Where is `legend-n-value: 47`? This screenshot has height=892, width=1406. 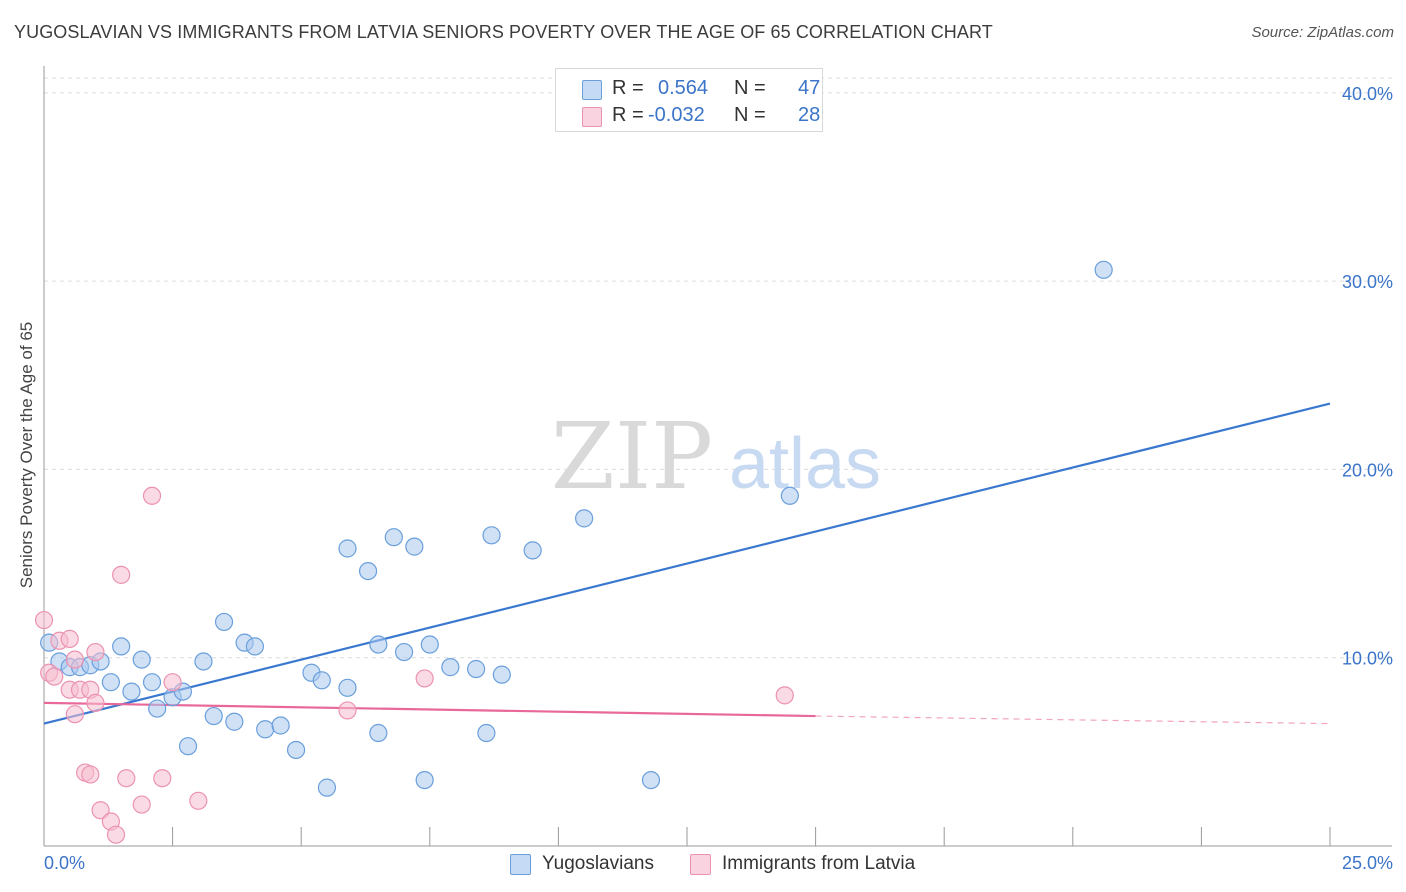 legend-n-value: 47 is located at coordinates (809, 88).